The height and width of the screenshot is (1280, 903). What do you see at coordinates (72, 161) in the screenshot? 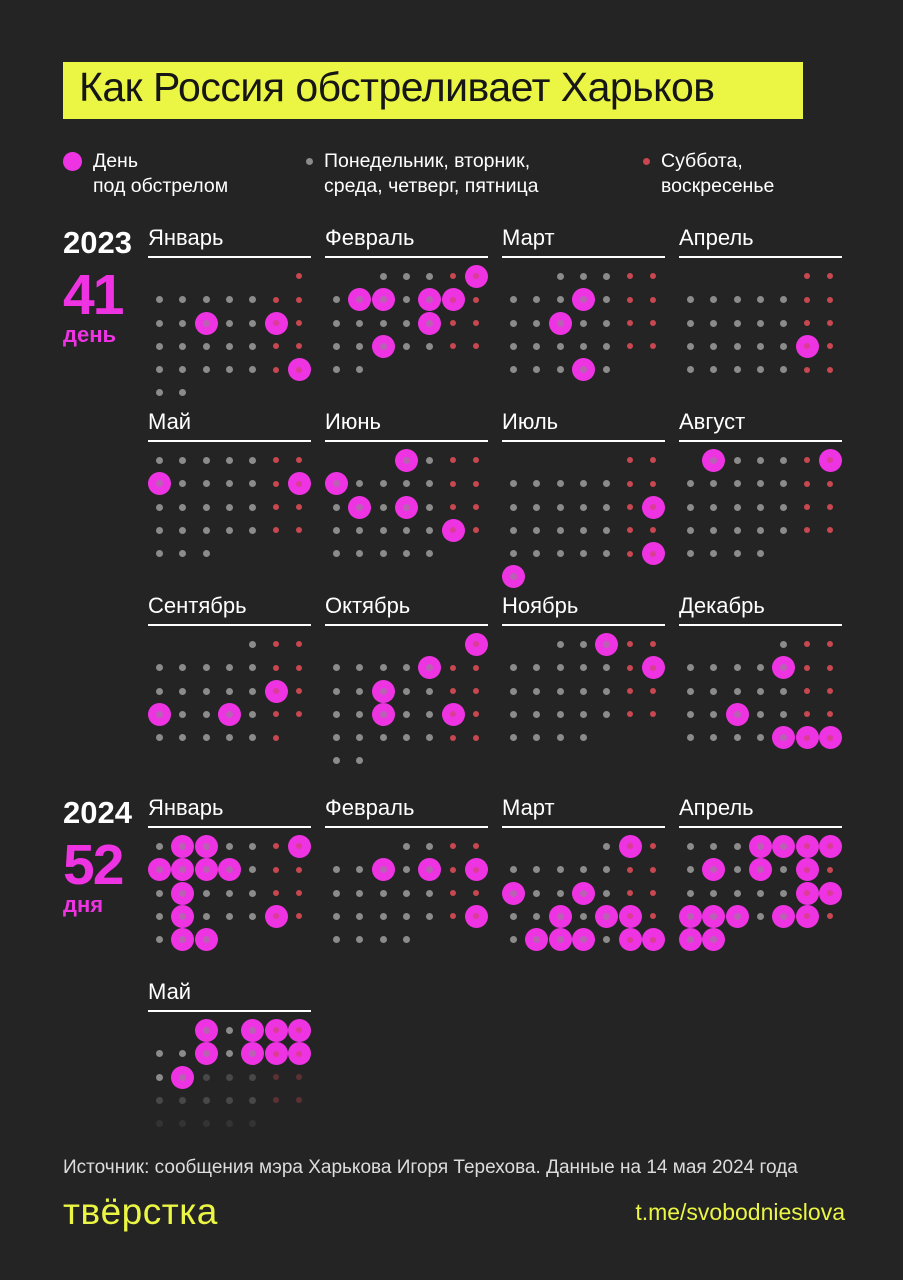
I see `shelled-day-icon` at bounding box center [72, 161].